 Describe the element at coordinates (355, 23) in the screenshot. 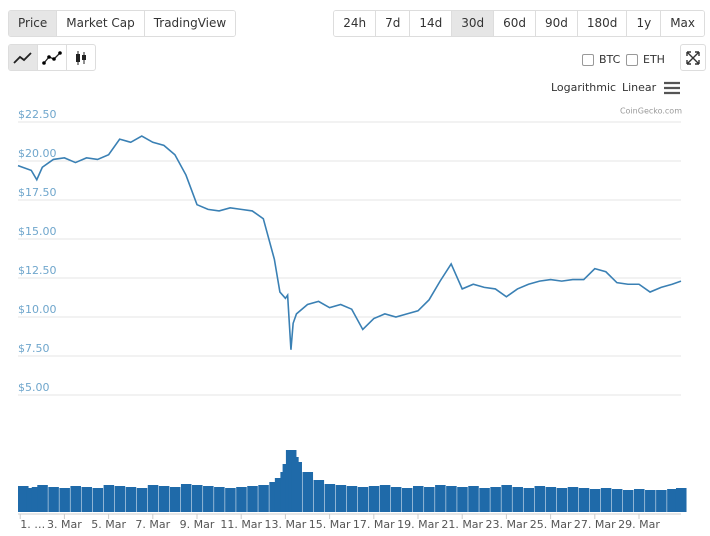

I see `range-button: 24h` at that location.